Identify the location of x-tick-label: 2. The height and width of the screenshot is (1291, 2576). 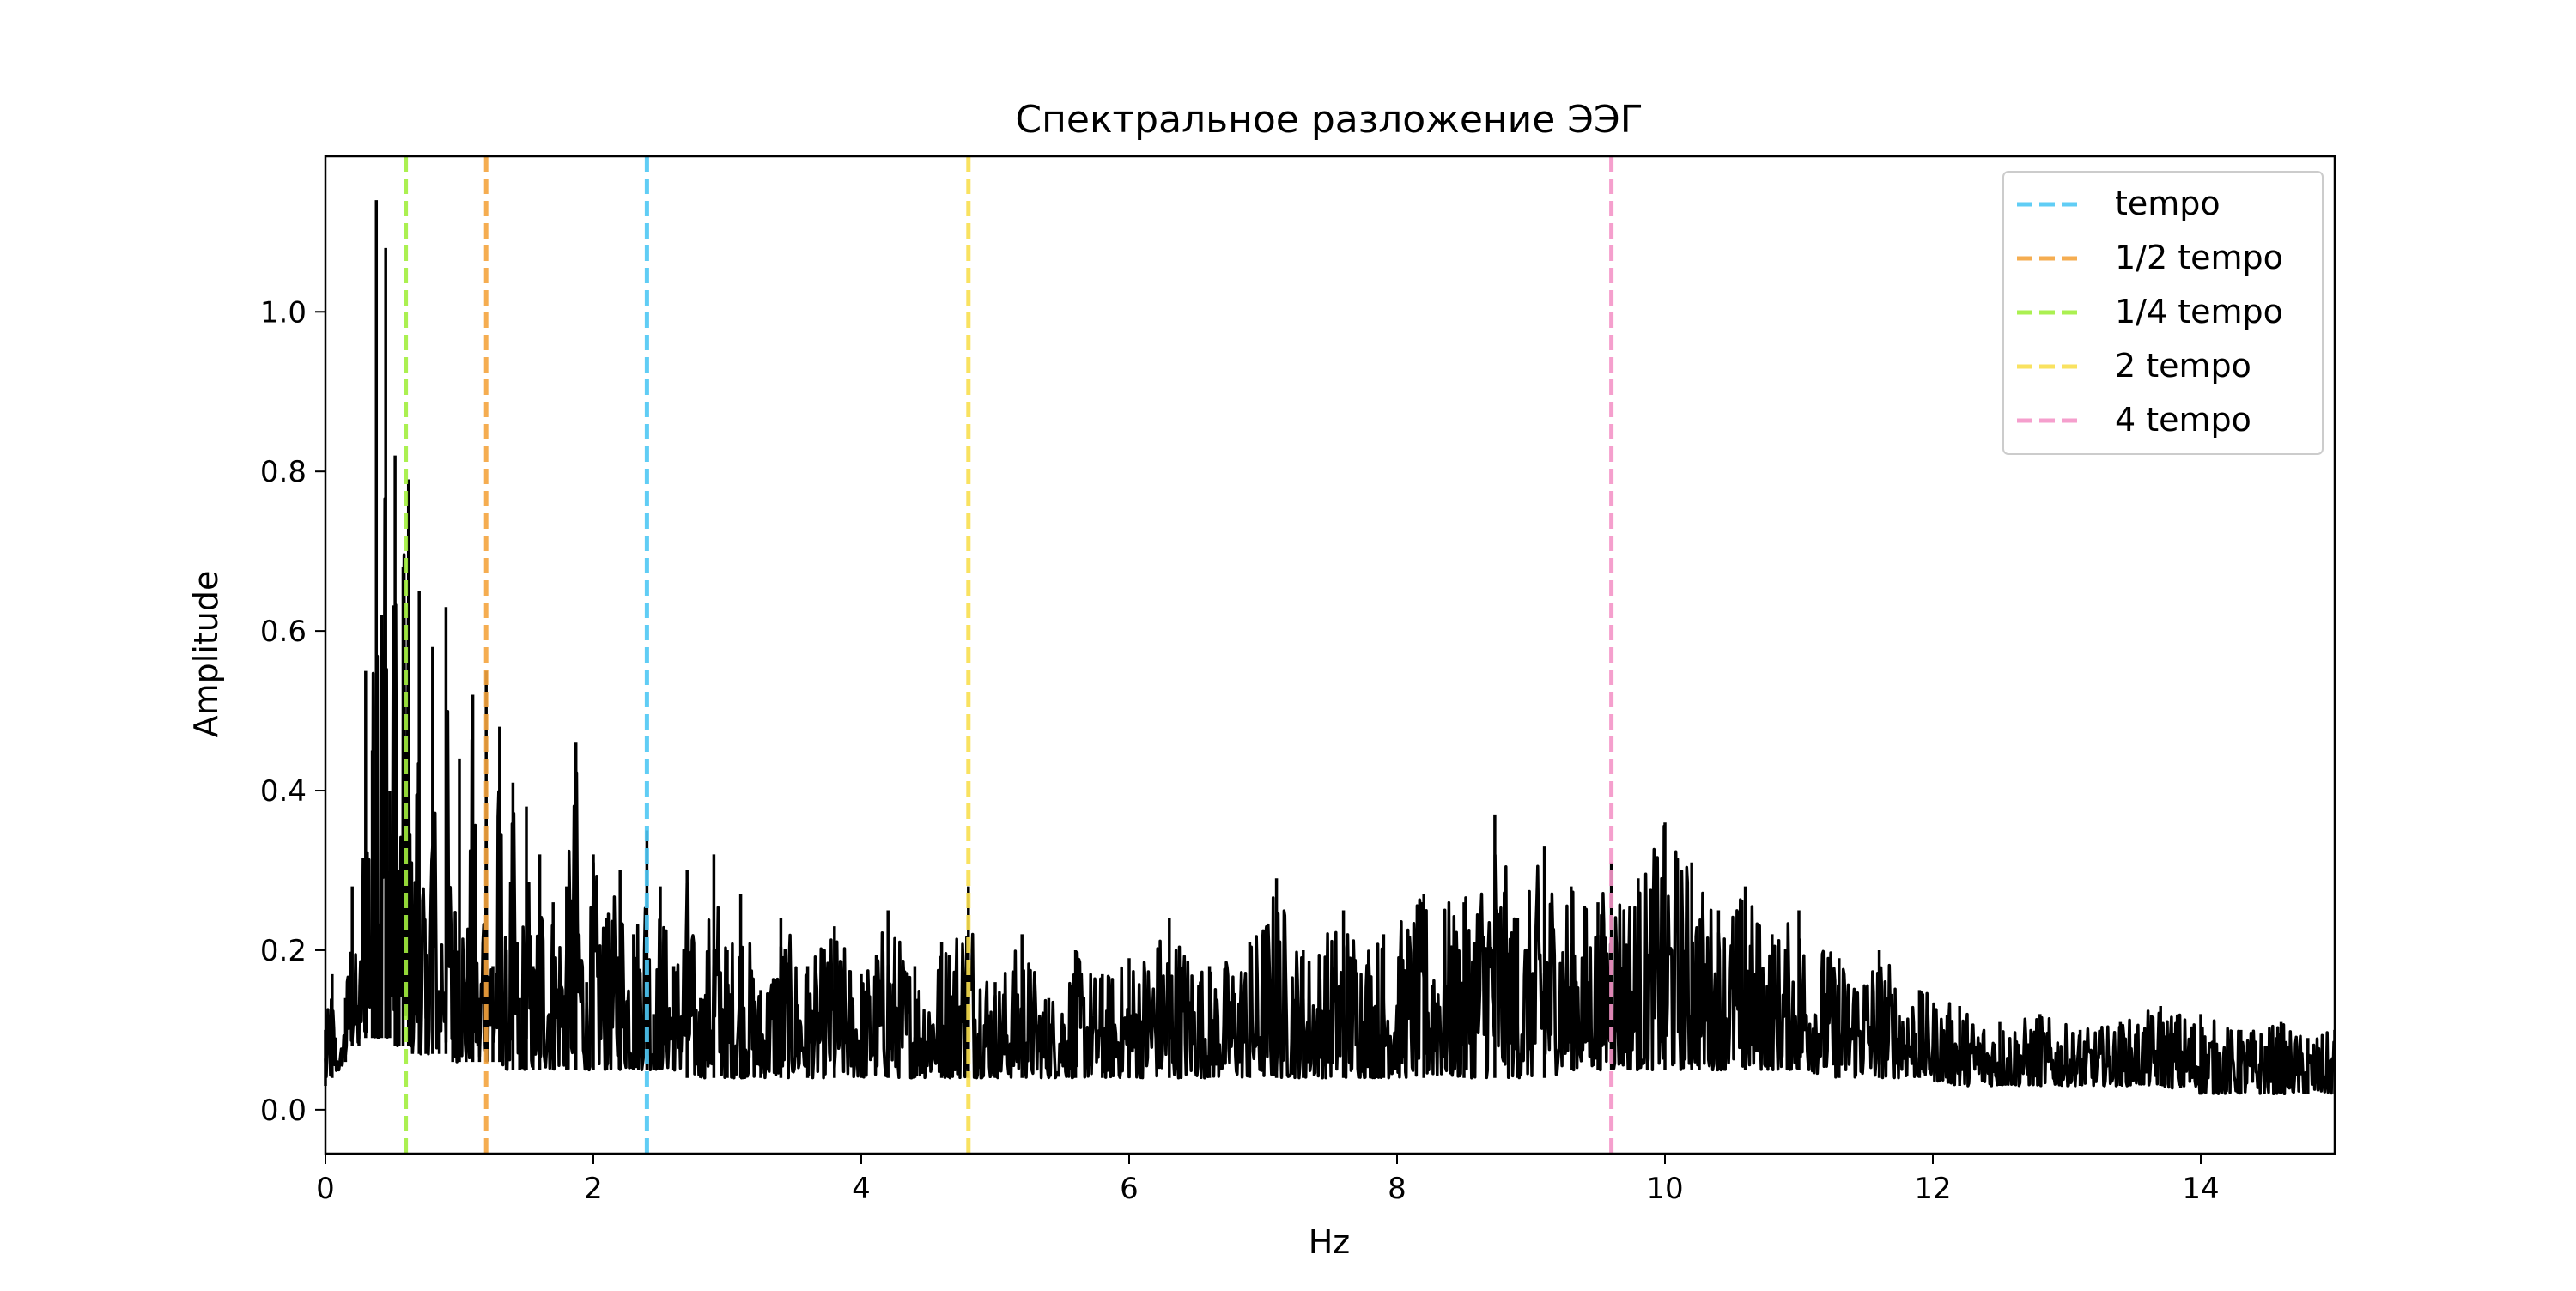
(594, 1189).